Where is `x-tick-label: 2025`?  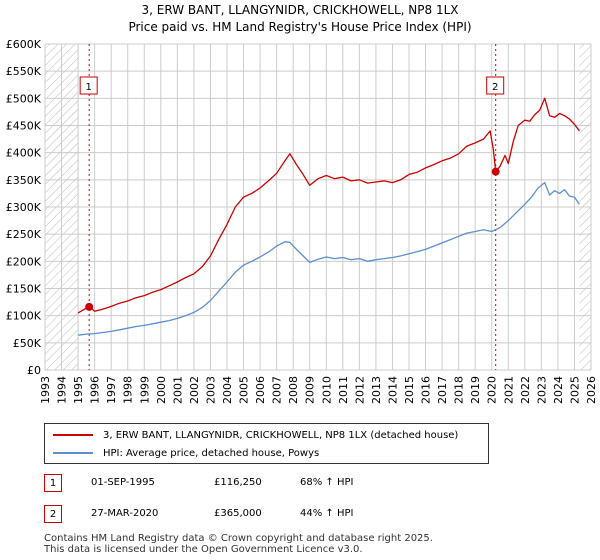 x-tick-label: 2025 is located at coordinates (574, 390).